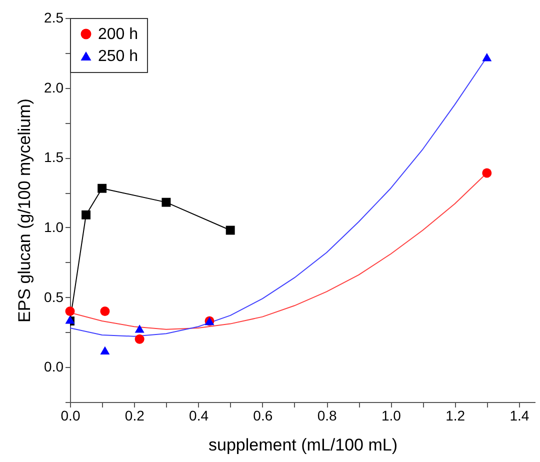 The image size is (540, 462). Describe the element at coordinates (70, 416) in the screenshot. I see `x-tick-label: 0.0` at that location.